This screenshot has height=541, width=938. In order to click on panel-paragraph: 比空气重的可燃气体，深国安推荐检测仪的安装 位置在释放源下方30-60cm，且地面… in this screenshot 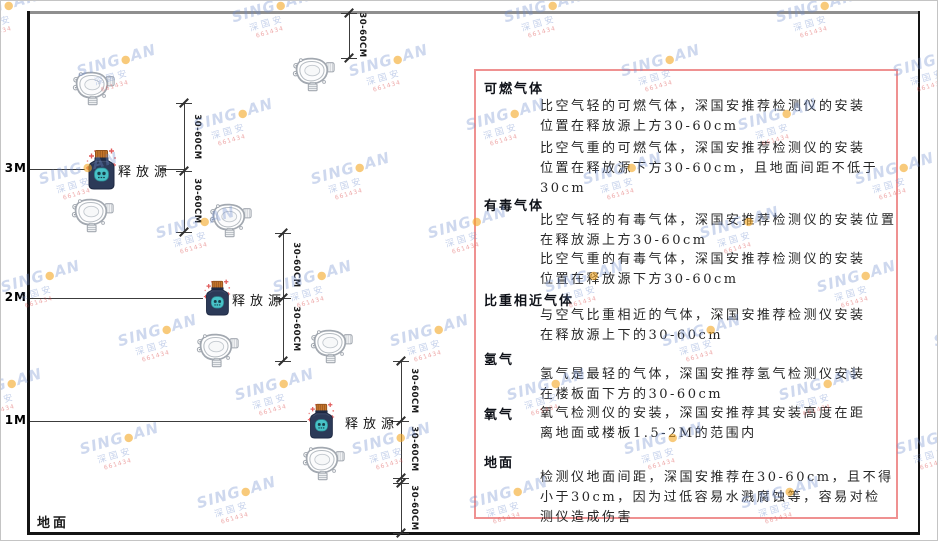, I will do `click(709, 169)`.